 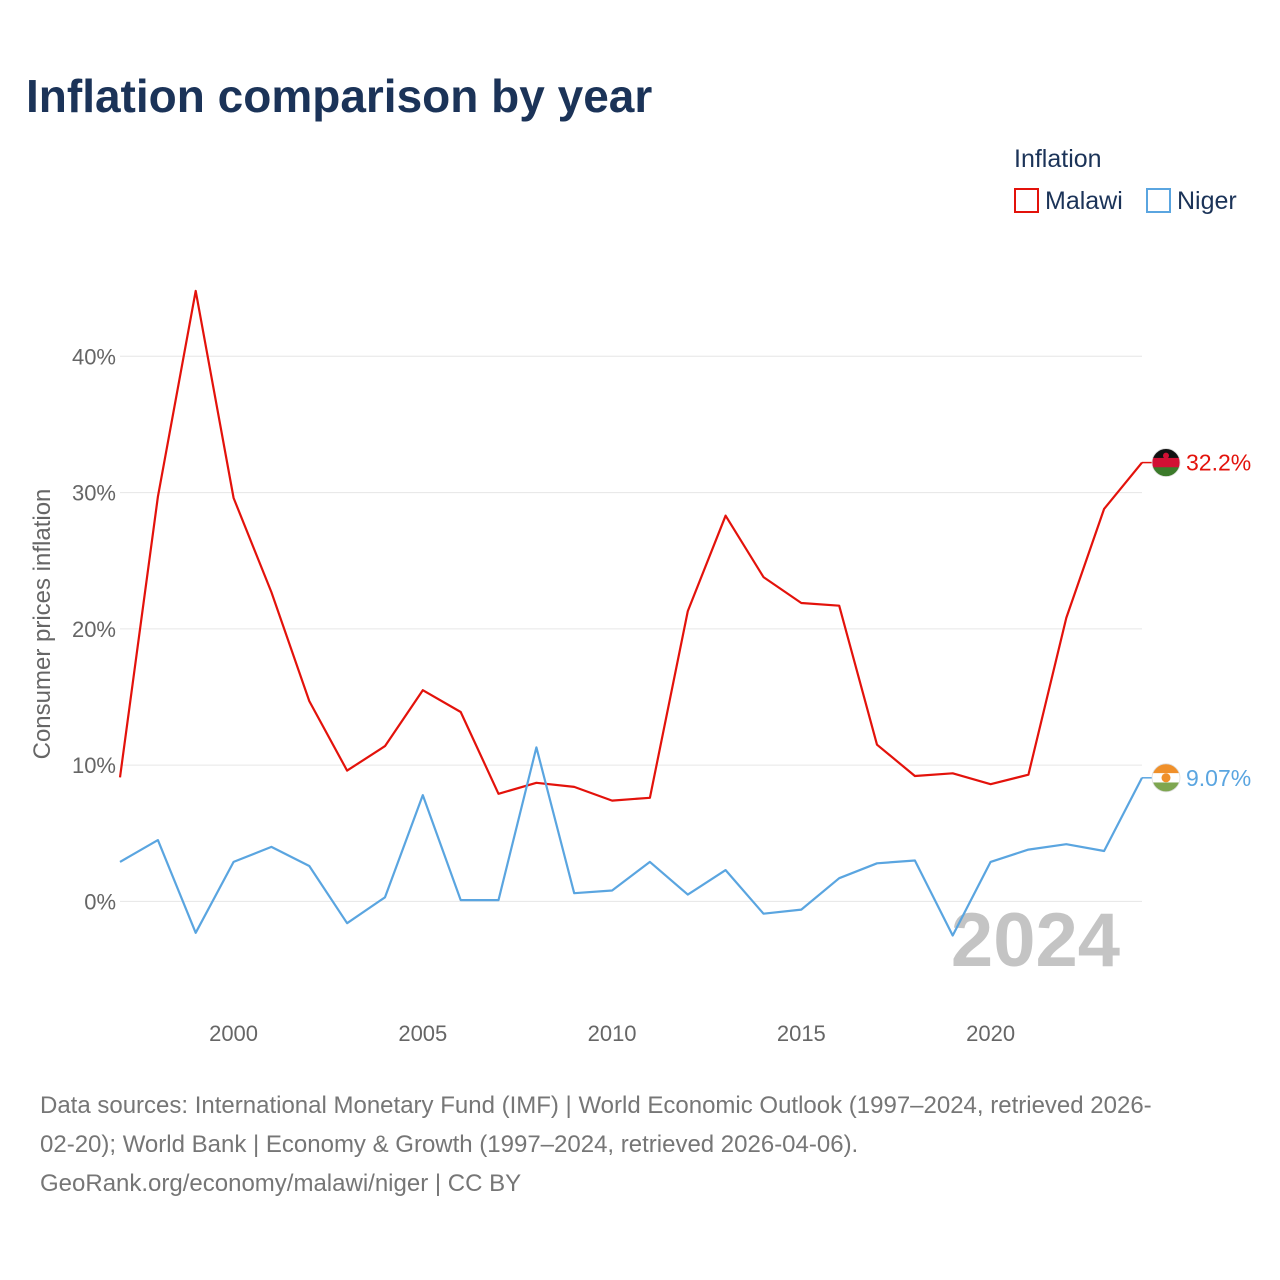 What do you see at coordinates (990, 1033) in the screenshot?
I see `x-tick-label: 2020` at bounding box center [990, 1033].